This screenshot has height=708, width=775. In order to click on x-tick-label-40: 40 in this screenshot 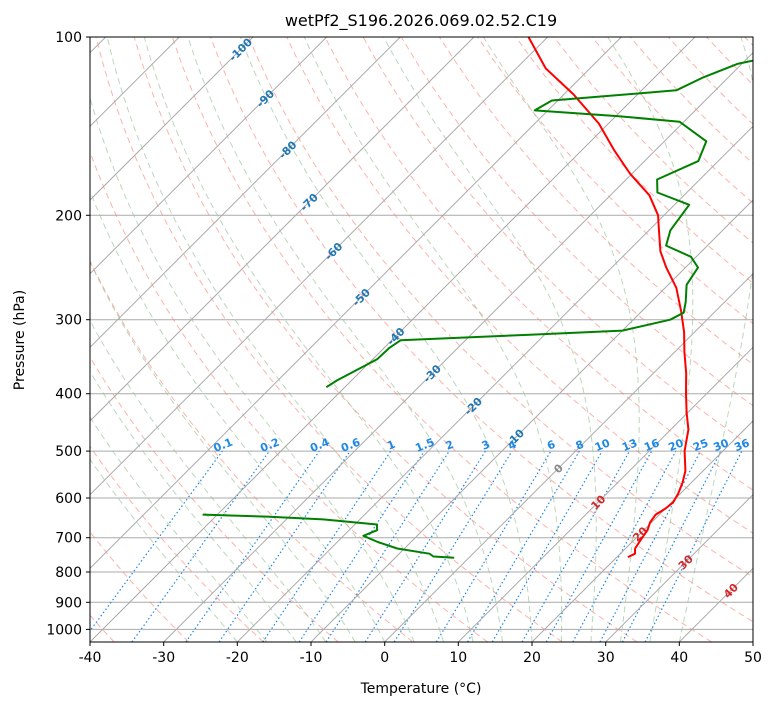, I will do `click(679, 658)`.